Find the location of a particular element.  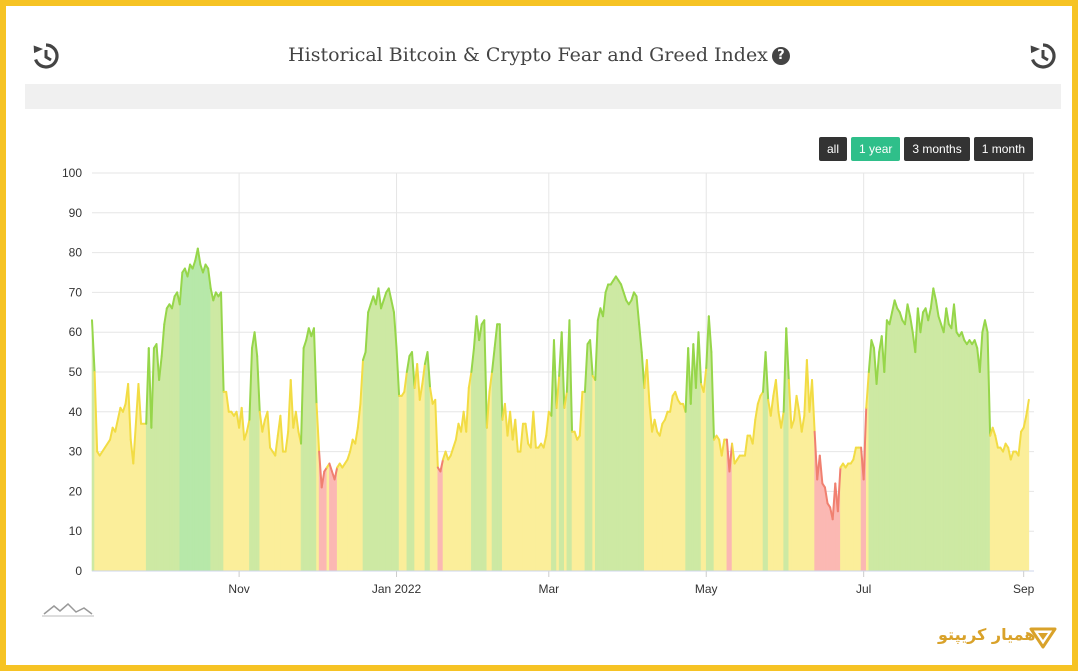

history-icon-right is located at coordinates (1043, 56).